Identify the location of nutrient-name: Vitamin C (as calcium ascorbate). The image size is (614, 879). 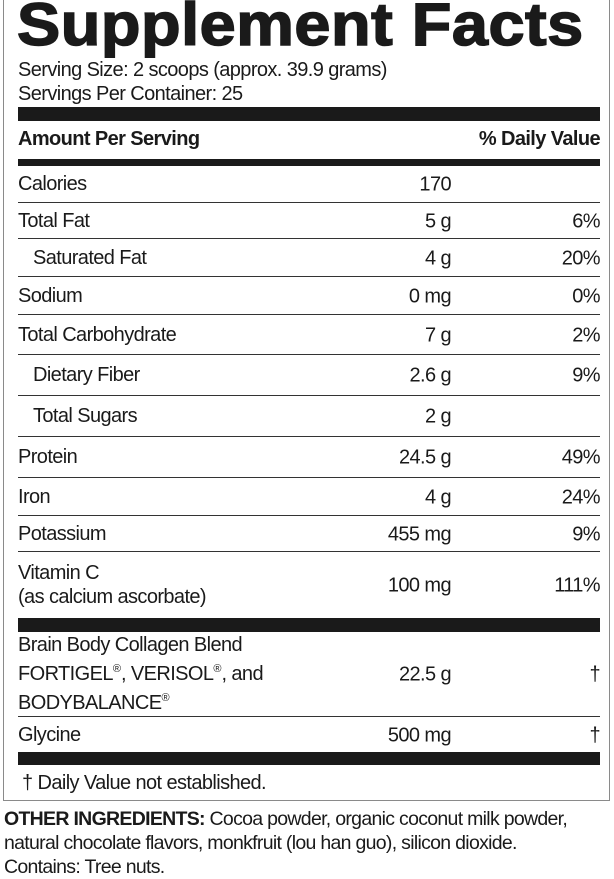
(112, 585).